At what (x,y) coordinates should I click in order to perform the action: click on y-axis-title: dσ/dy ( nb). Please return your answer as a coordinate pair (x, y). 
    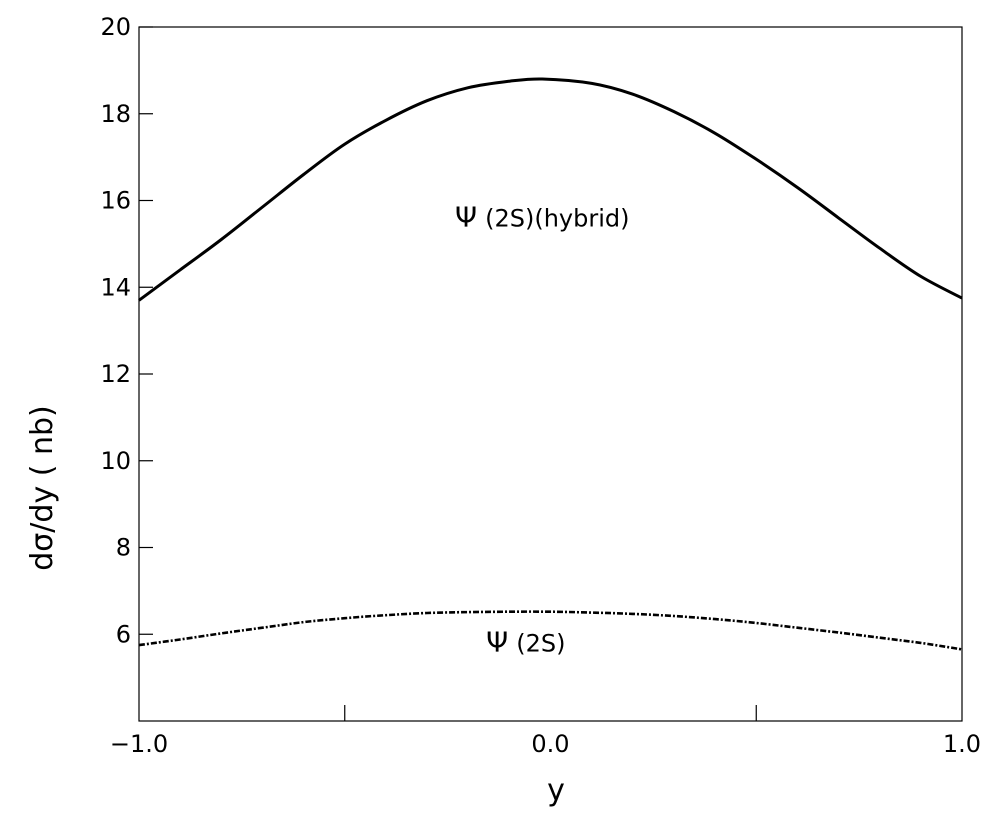
    Looking at the image, I should click on (42, 488).